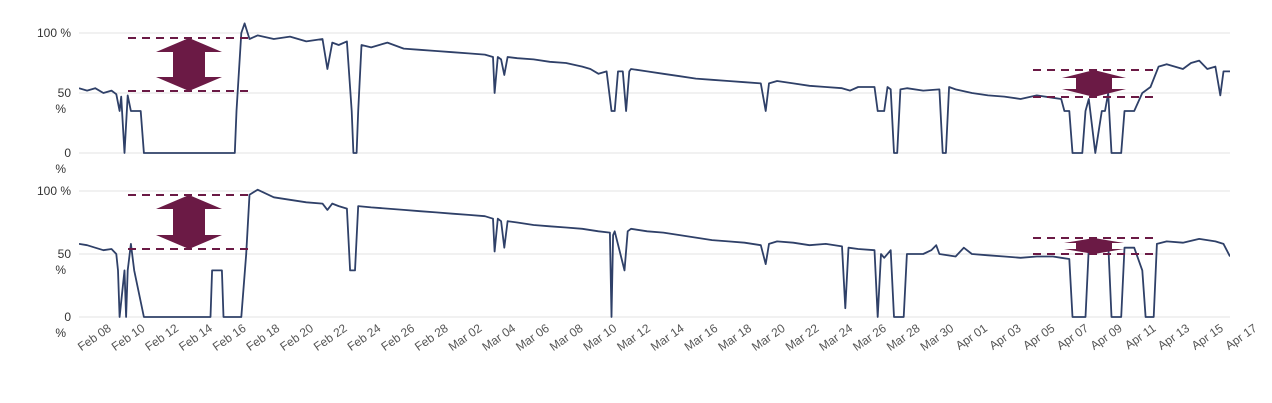  I want to click on x-tick-label: Feb 24, so click(364, 337).